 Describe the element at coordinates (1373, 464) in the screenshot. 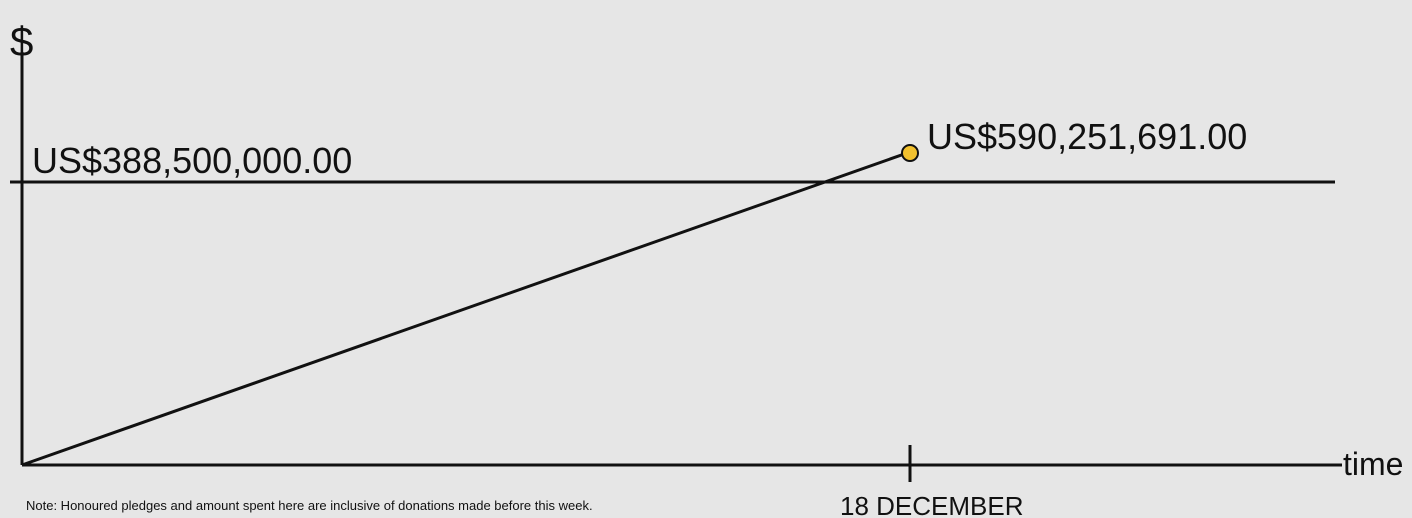

I see `x-axis-label: time` at that location.